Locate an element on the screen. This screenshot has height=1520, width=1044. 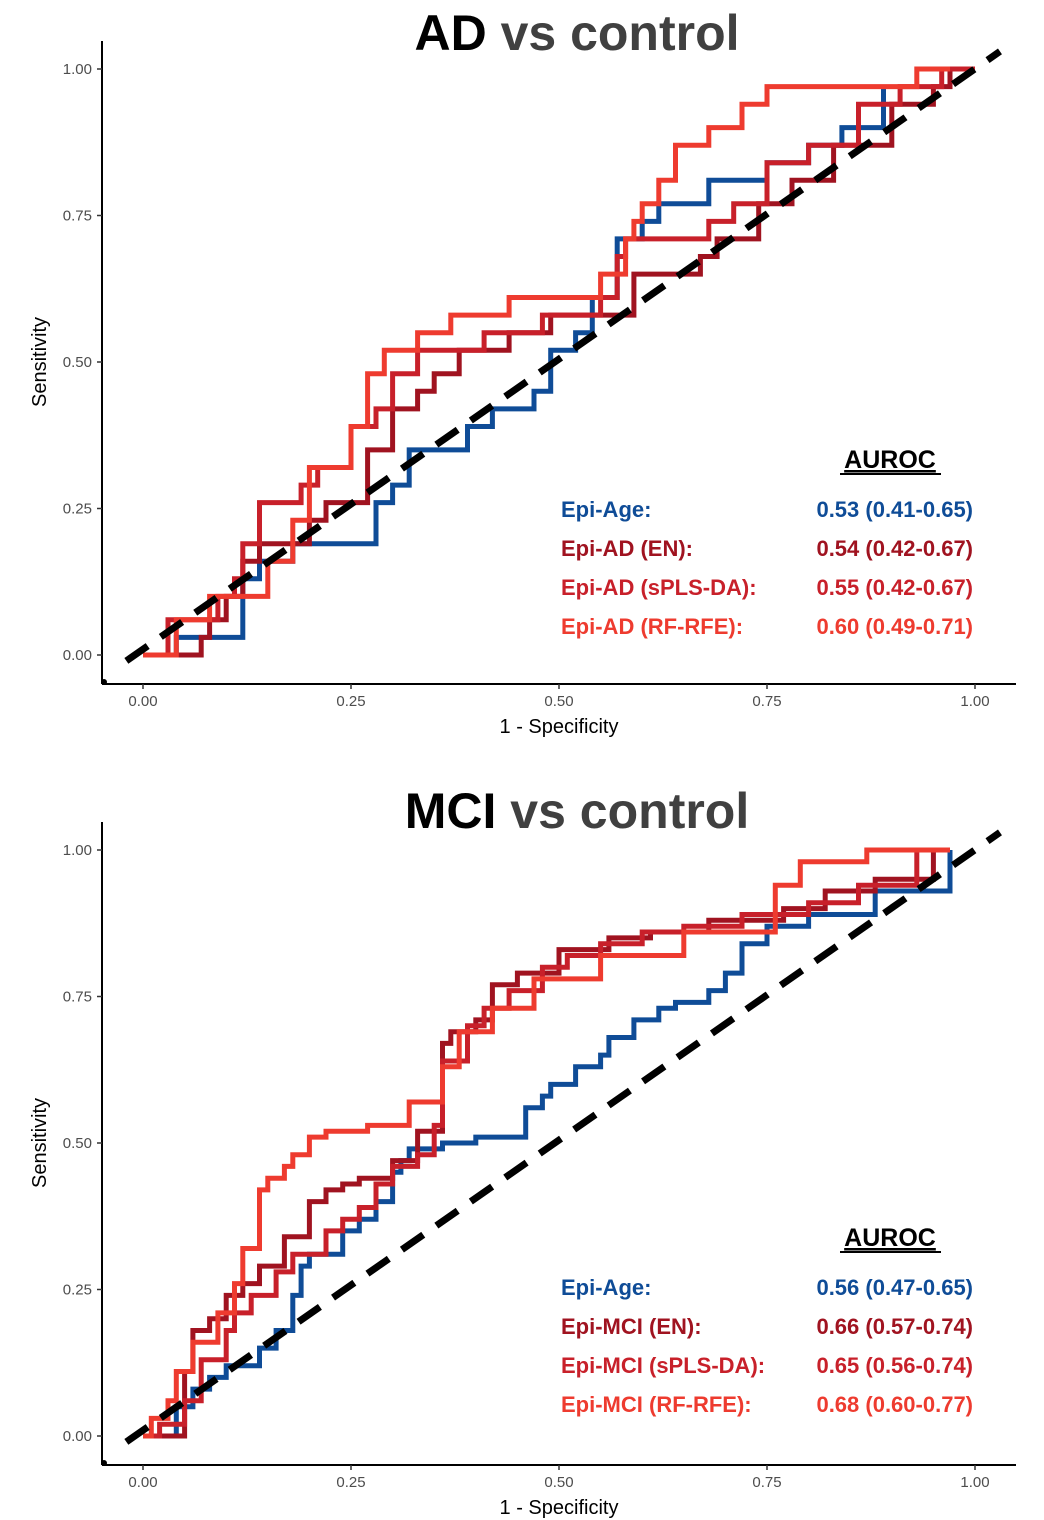
chart-title-bold: MCI is located at coordinates (451, 811).